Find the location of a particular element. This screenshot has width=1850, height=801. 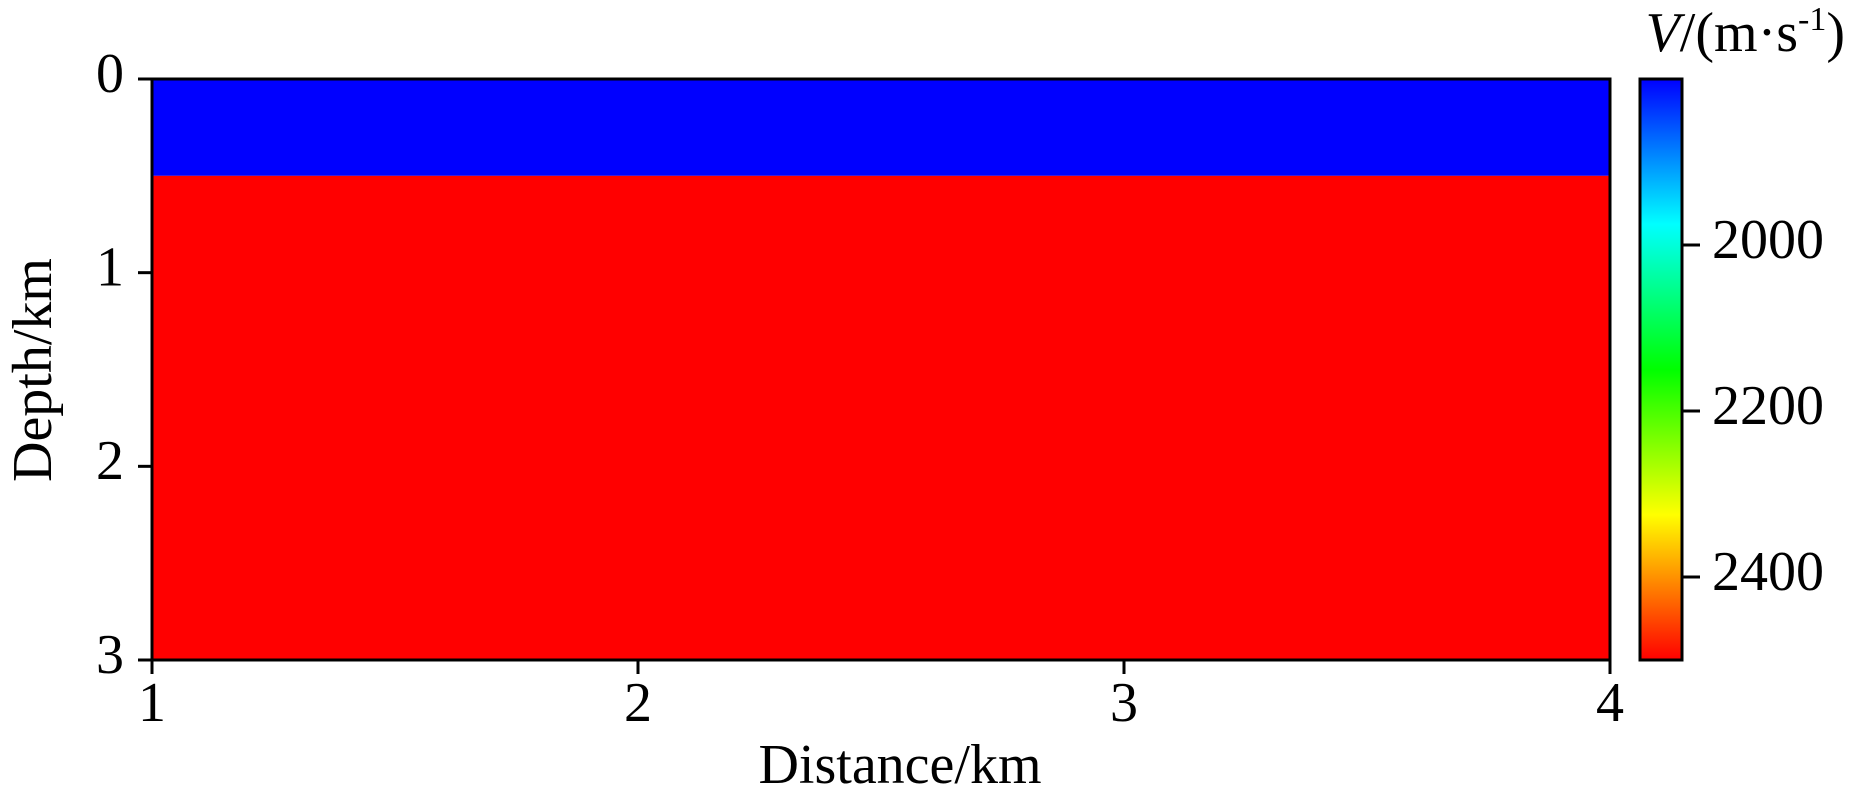

colorbar is located at coordinates (1661, 369).